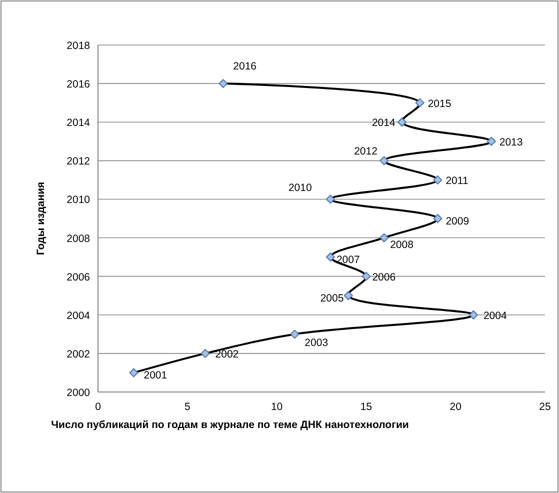  What do you see at coordinates (230, 425) in the screenshot?
I see `x-axis-title: Число публикаций по годам в журнале по теме ДНК нанотехнологии` at bounding box center [230, 425].